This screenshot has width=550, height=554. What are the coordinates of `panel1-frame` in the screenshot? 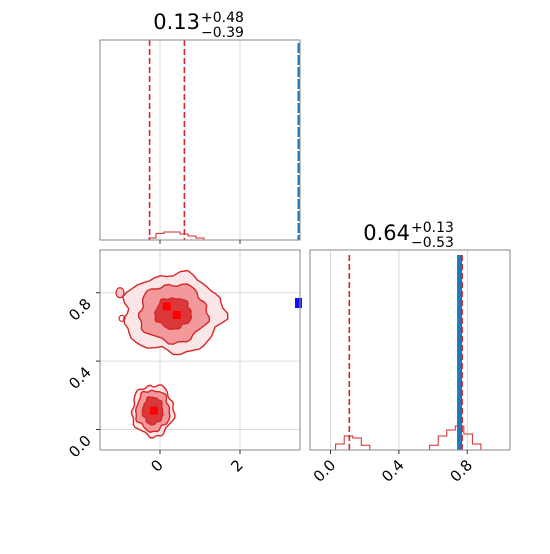 It's located at (200, 140).